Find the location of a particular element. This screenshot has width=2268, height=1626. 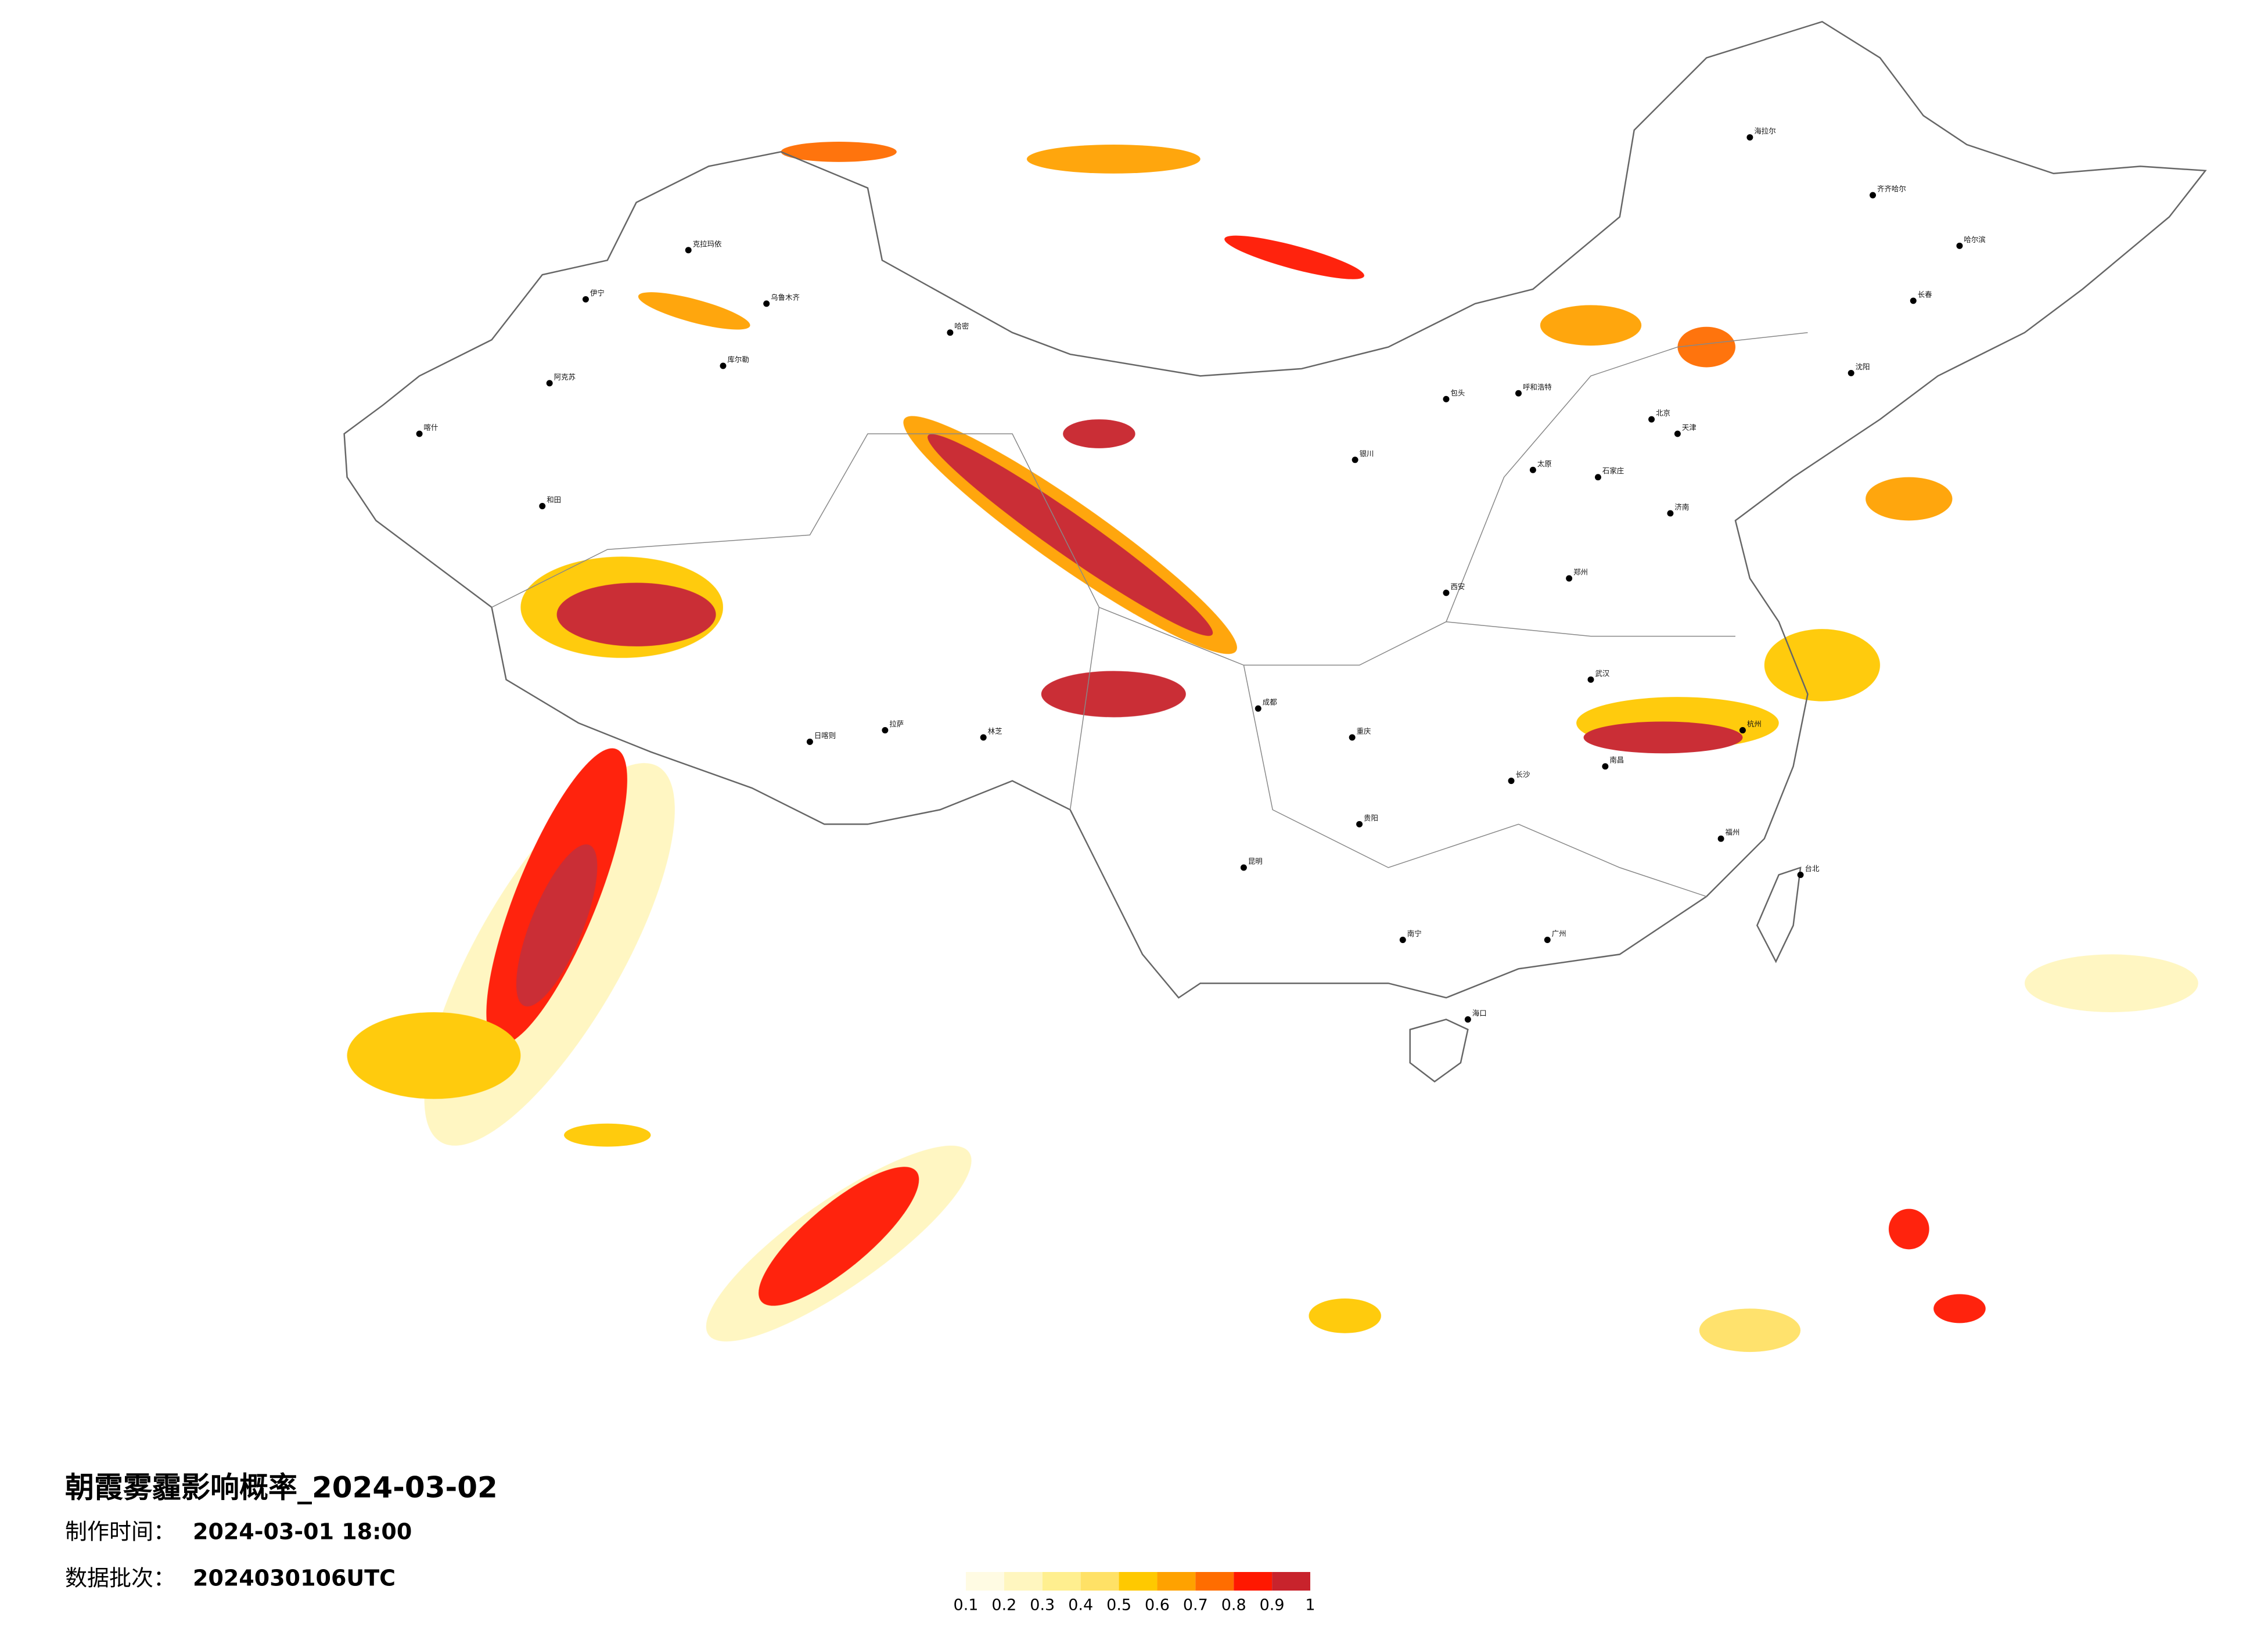

city-label: 哈尔滨 is located at coordinates (1974, 239).